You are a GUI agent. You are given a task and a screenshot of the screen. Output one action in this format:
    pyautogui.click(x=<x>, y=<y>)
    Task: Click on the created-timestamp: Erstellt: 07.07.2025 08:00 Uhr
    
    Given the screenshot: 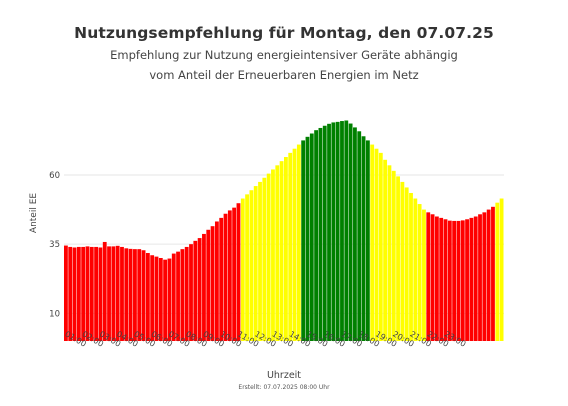 What is the action you would take?
    pyautogui.click(x=284, y=387)
    